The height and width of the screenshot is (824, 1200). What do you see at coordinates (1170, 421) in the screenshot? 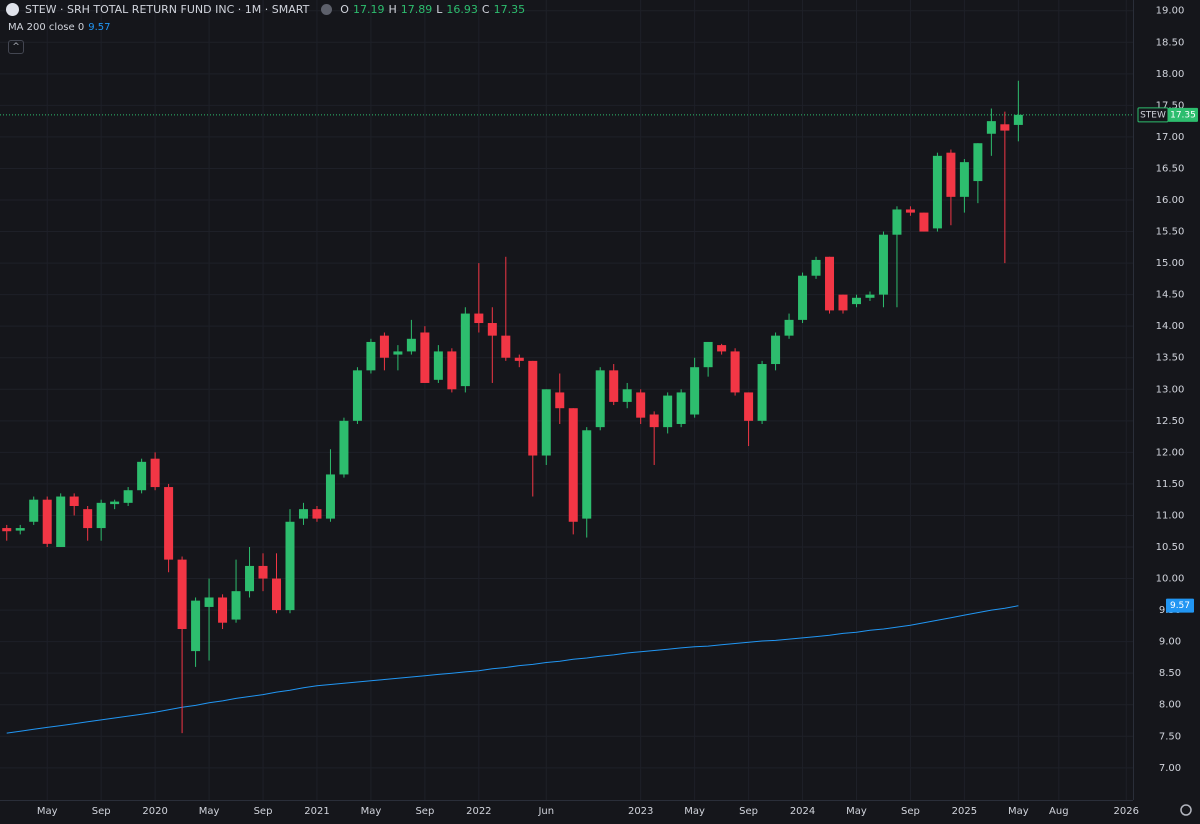
I see `y-tick-label: 12.50` at bounding box center [1170, 421].